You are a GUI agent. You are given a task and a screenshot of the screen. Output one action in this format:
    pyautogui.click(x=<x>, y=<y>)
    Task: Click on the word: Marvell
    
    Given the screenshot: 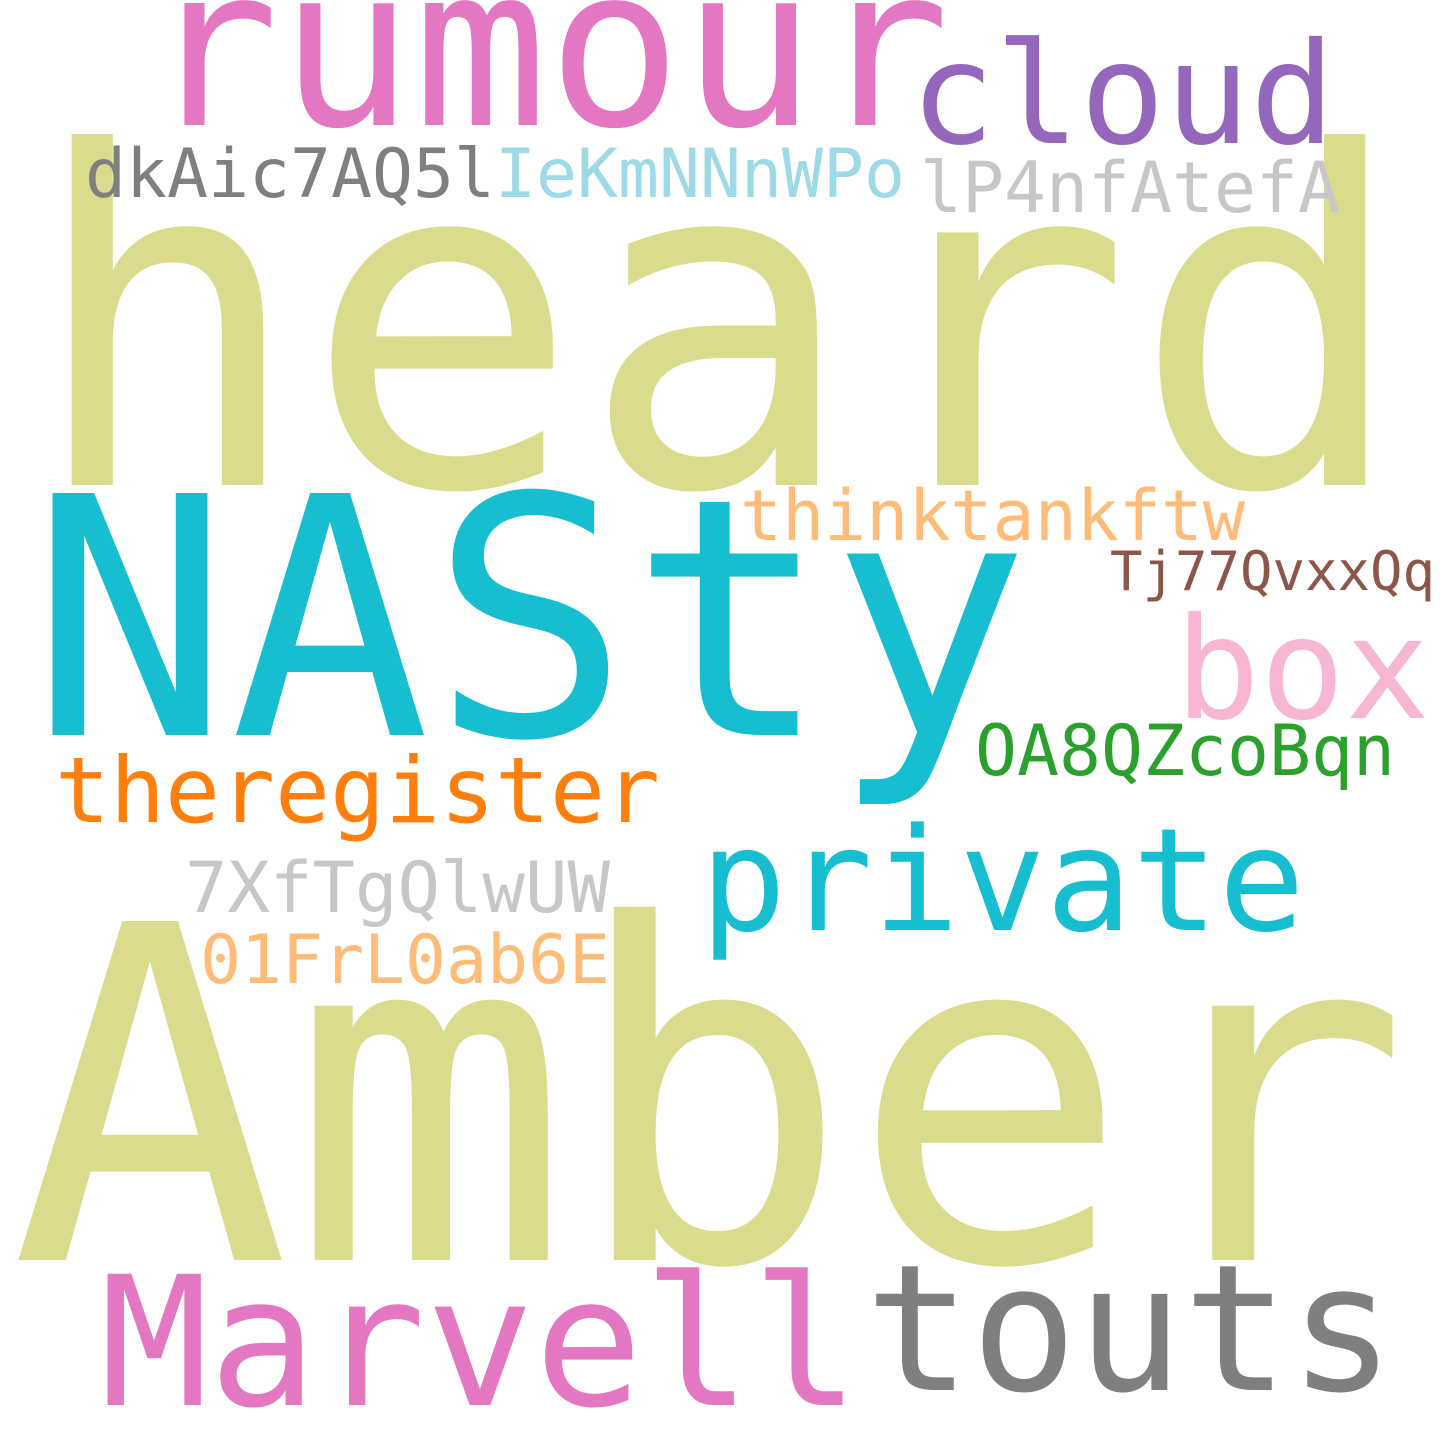 What is the action you would take?
    pyautogui.click(x=480, y=1339)
    